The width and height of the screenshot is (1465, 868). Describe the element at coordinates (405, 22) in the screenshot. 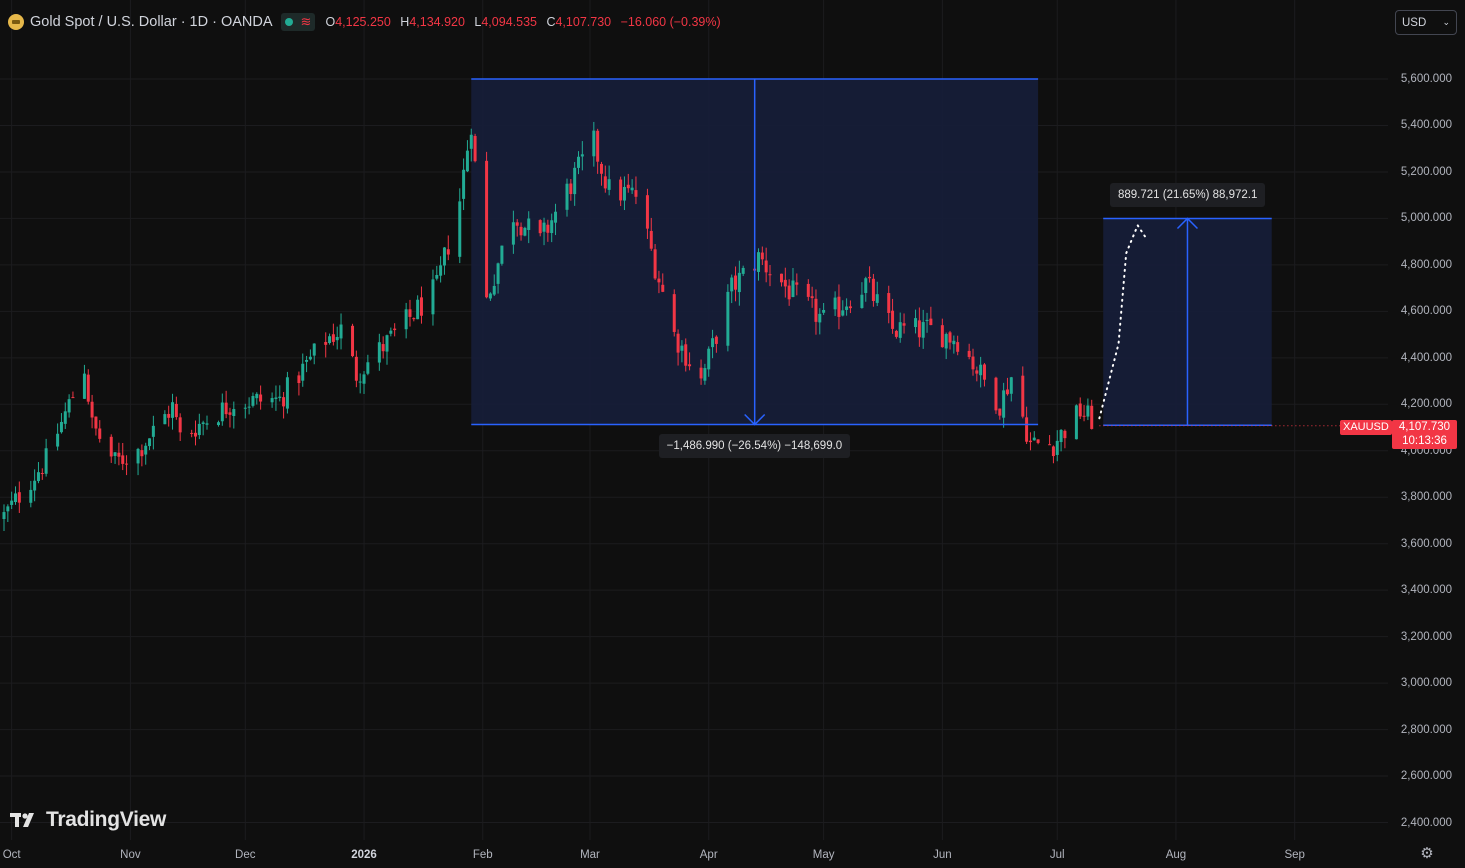

I see `high-label: H` at that location.